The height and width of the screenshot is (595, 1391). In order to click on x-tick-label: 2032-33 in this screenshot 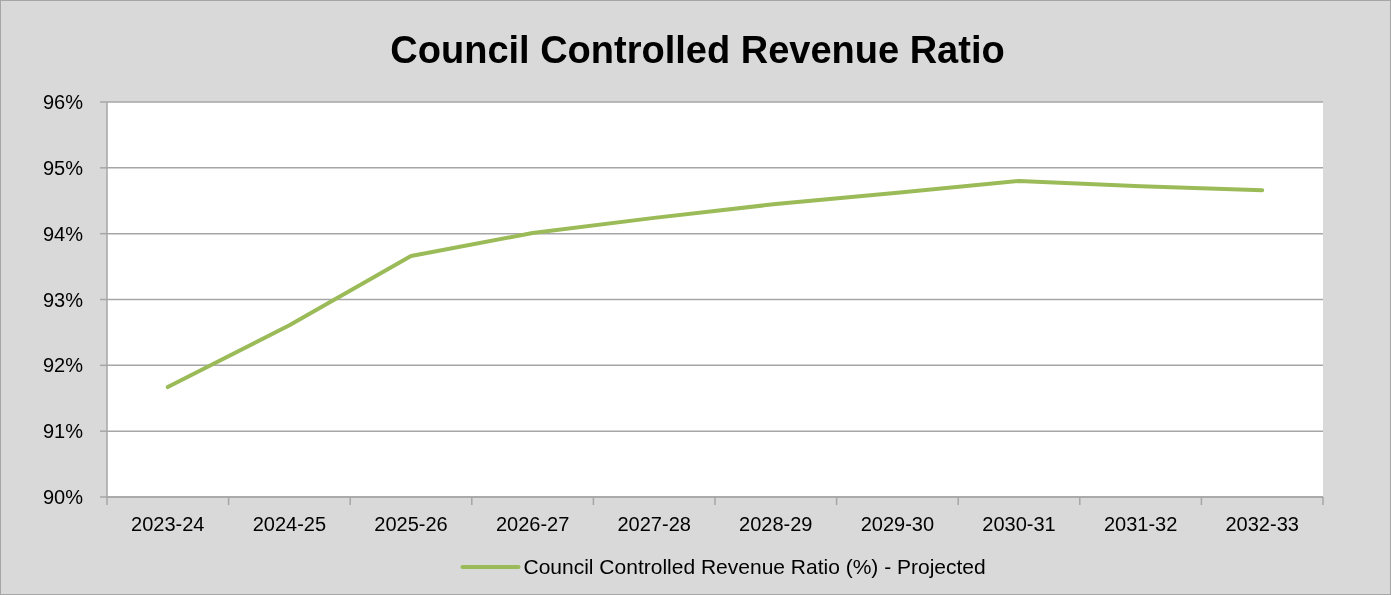, I will do `click(1262, 524)`.